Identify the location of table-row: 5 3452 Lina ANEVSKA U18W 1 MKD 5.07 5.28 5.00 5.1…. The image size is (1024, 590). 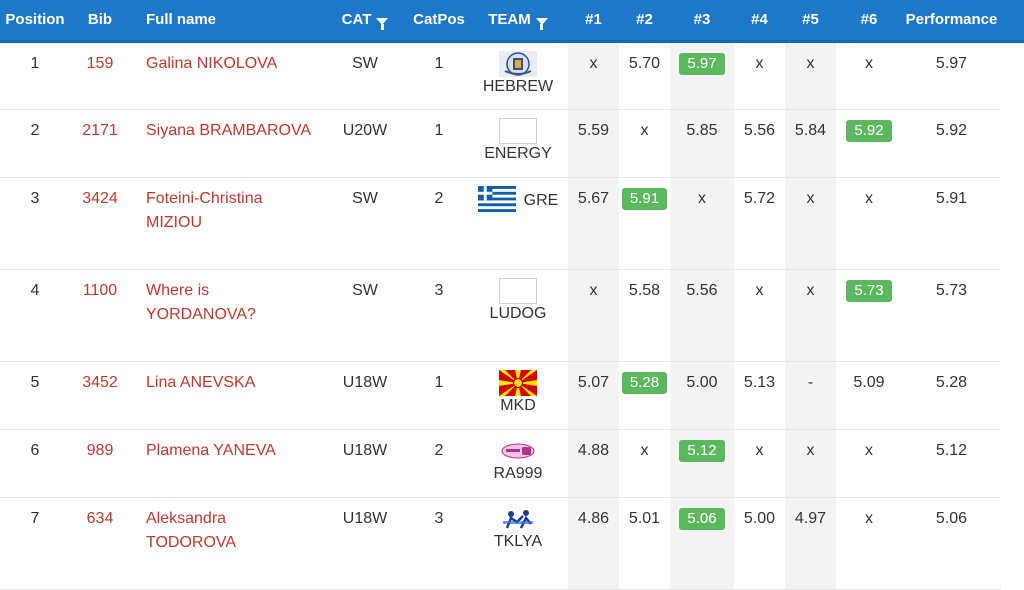
(512, 395).